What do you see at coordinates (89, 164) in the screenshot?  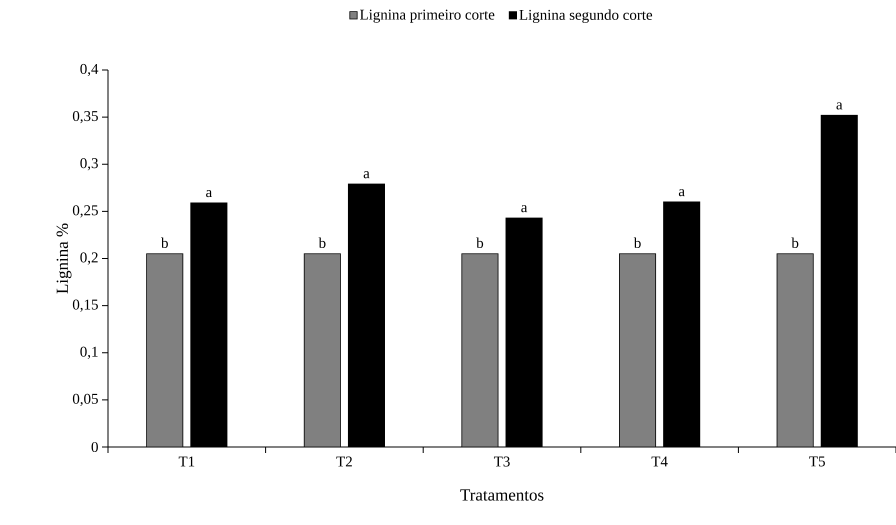 I see `y-tick-label: 0,3` at bounding box center [89, 164].